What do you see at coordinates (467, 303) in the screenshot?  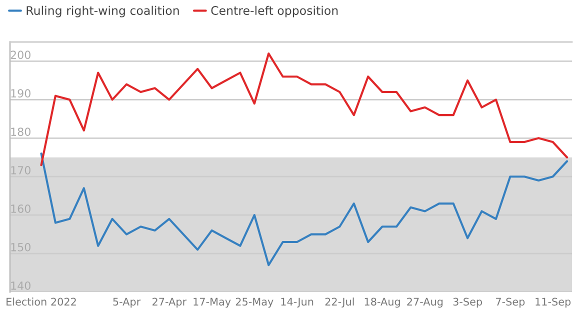 I see `x-tick-label: 3-Sep` at bounding box center [467, 303].